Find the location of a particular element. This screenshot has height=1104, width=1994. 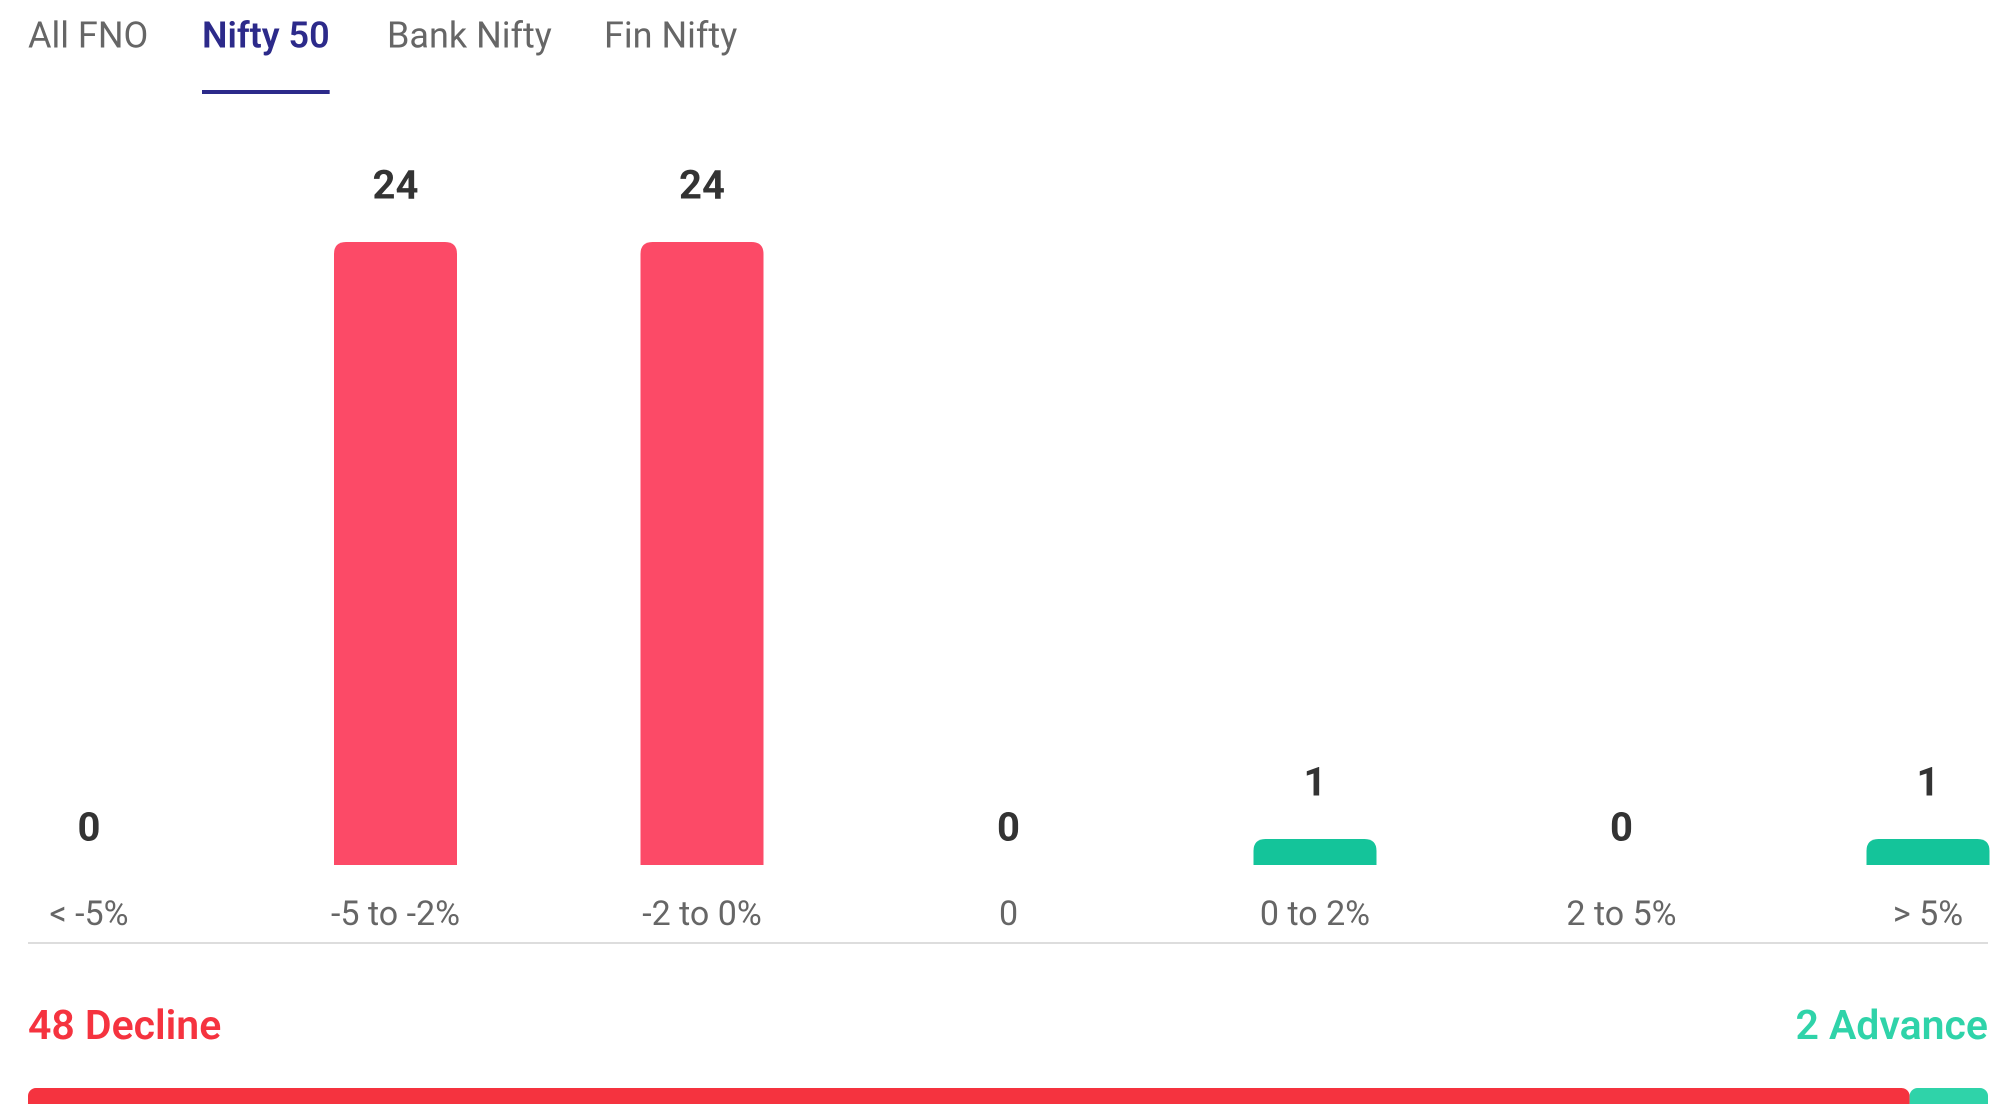

category-label: -2 to 0% is located at coordinates (702, 914).